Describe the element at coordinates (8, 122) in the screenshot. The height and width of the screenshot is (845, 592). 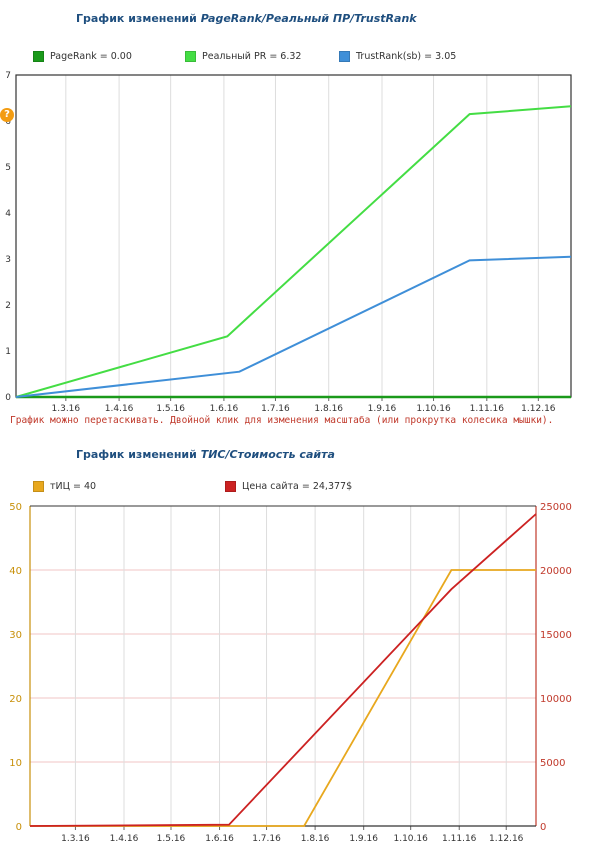
I see `y-tick-label: 6` at that location.